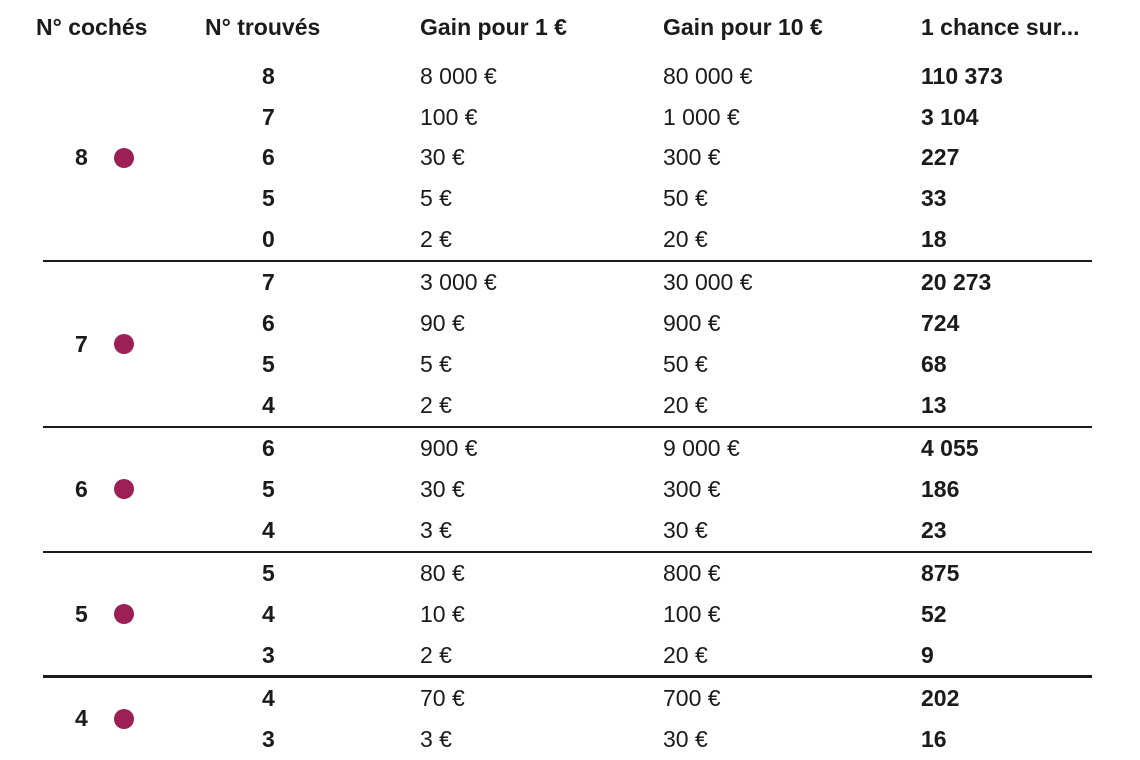  Describe the element at coordinates (950, 116) in the screenshot. I see `cell-chance: 3 104` at that location.